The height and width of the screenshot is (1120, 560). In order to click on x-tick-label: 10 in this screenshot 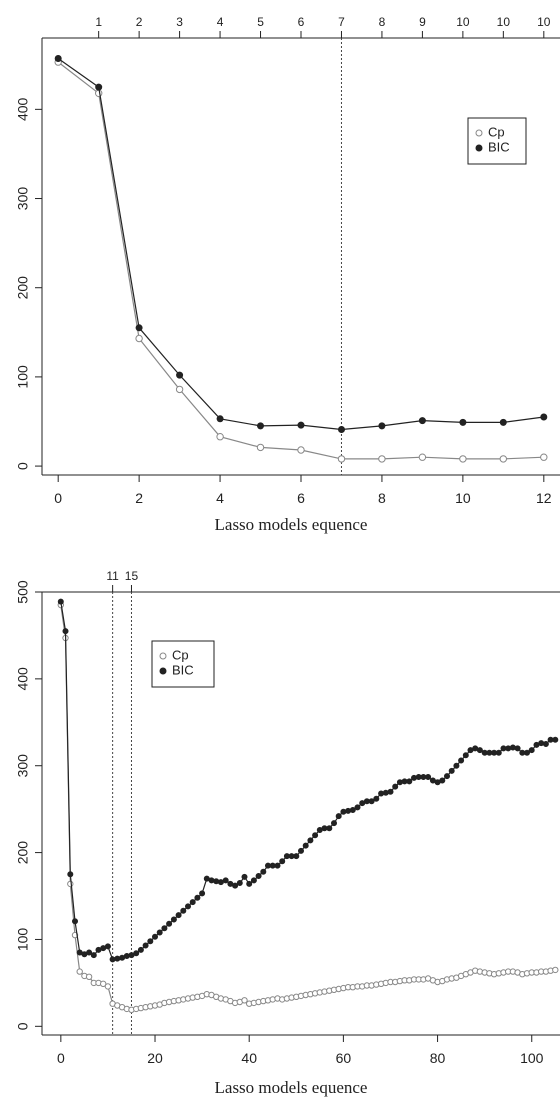, I will do `click(463, 498)`.